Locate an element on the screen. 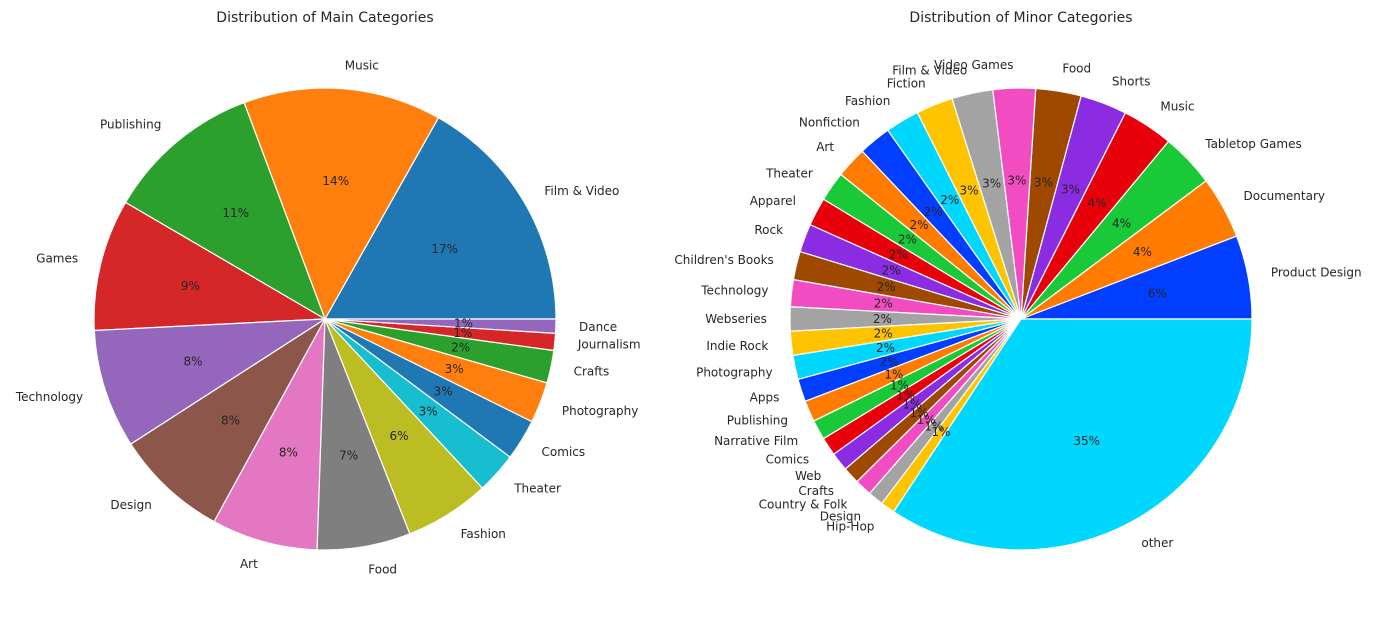 This screenshot has width=1377, height=623. slice-pct-music: 4% is located at coordinates (1097, 203).